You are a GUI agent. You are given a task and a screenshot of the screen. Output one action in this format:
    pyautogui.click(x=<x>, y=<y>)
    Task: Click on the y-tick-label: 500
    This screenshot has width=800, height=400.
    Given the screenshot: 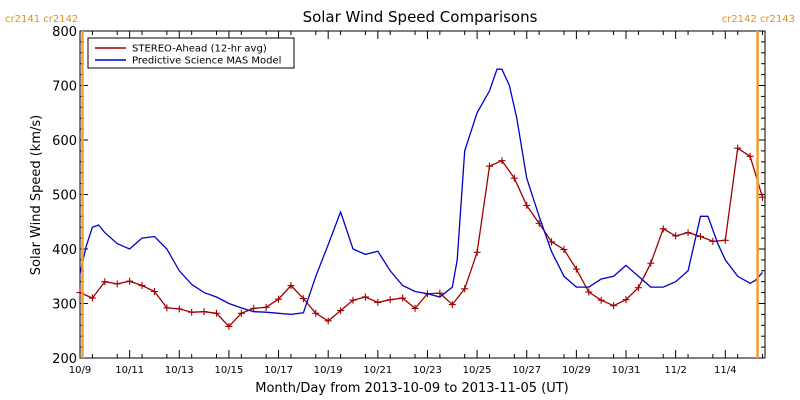 What is the action you would take?
    pyautogui.click(x=64, y=196)
    